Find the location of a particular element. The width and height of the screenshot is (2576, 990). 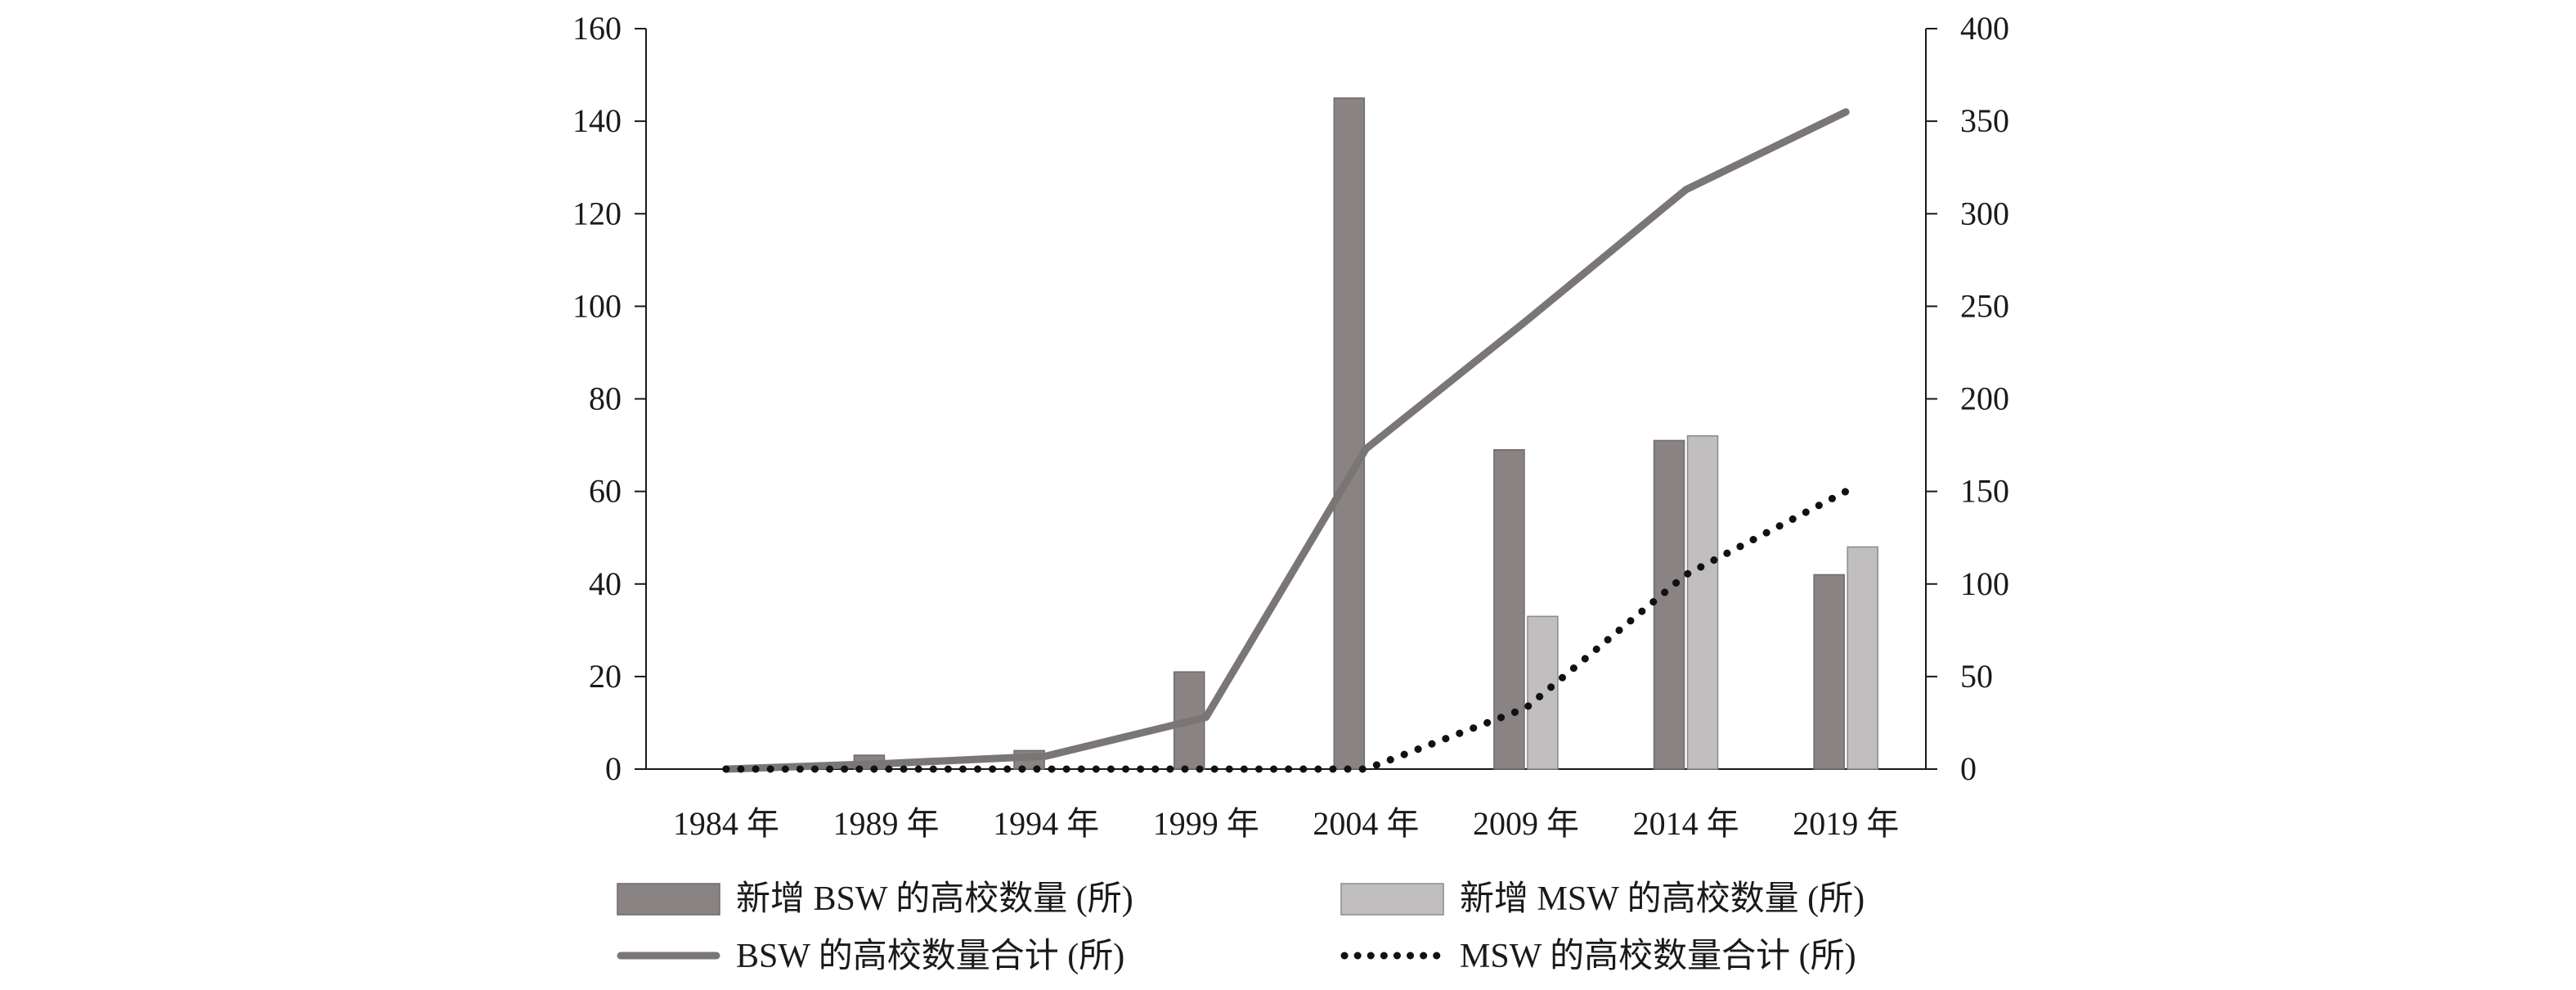

x-tick-label: 2004 年 is located at coordinates (1366, 824).